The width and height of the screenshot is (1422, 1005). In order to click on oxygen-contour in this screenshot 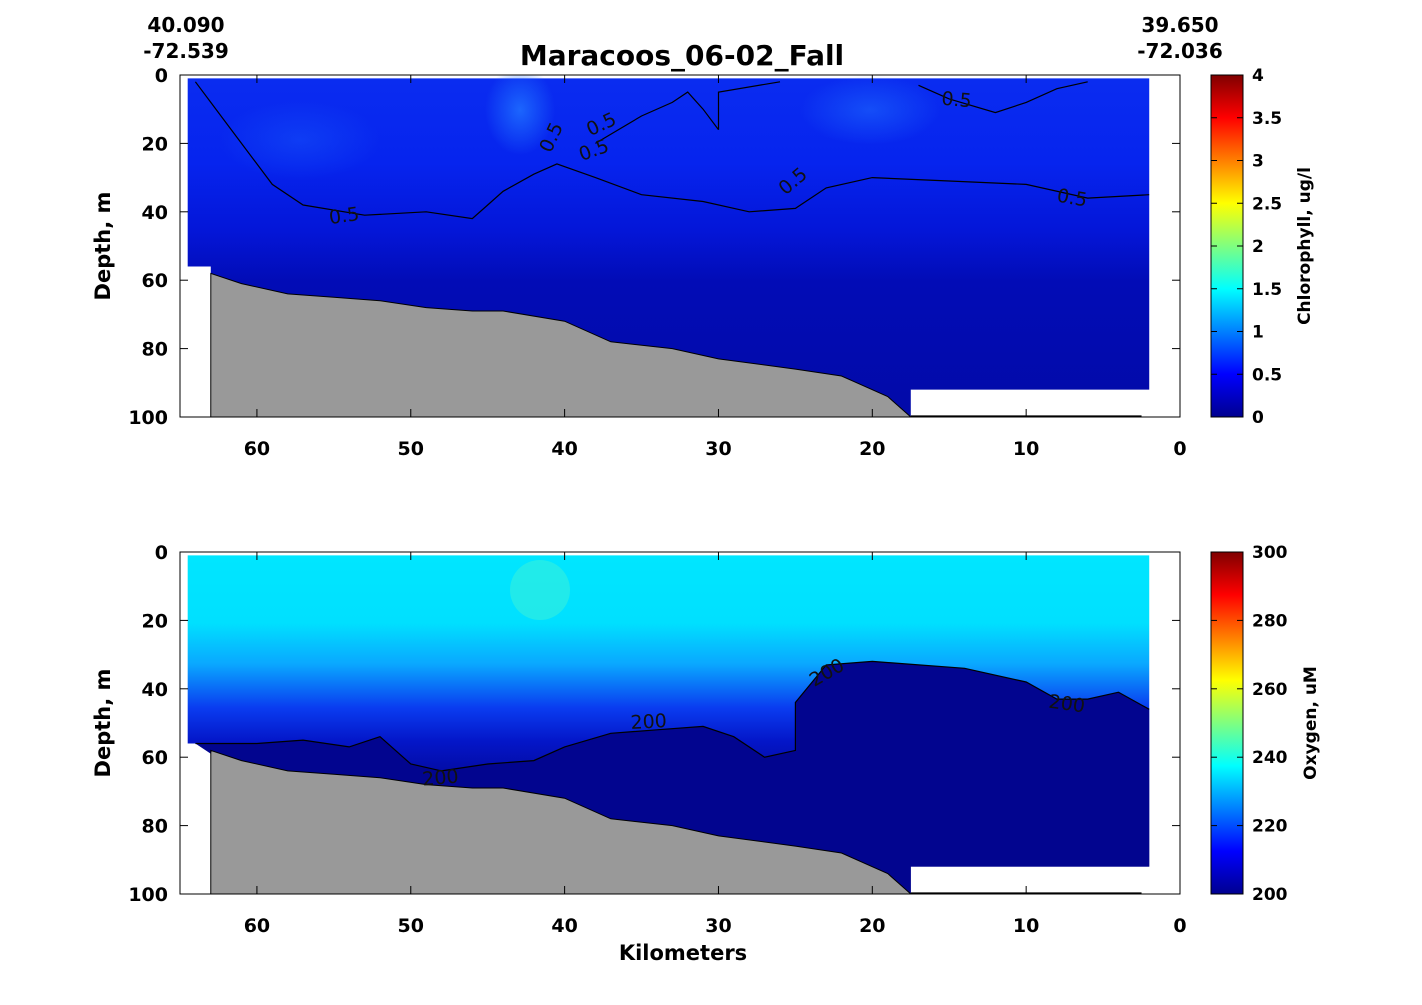, I will do `click(672, 716)`.